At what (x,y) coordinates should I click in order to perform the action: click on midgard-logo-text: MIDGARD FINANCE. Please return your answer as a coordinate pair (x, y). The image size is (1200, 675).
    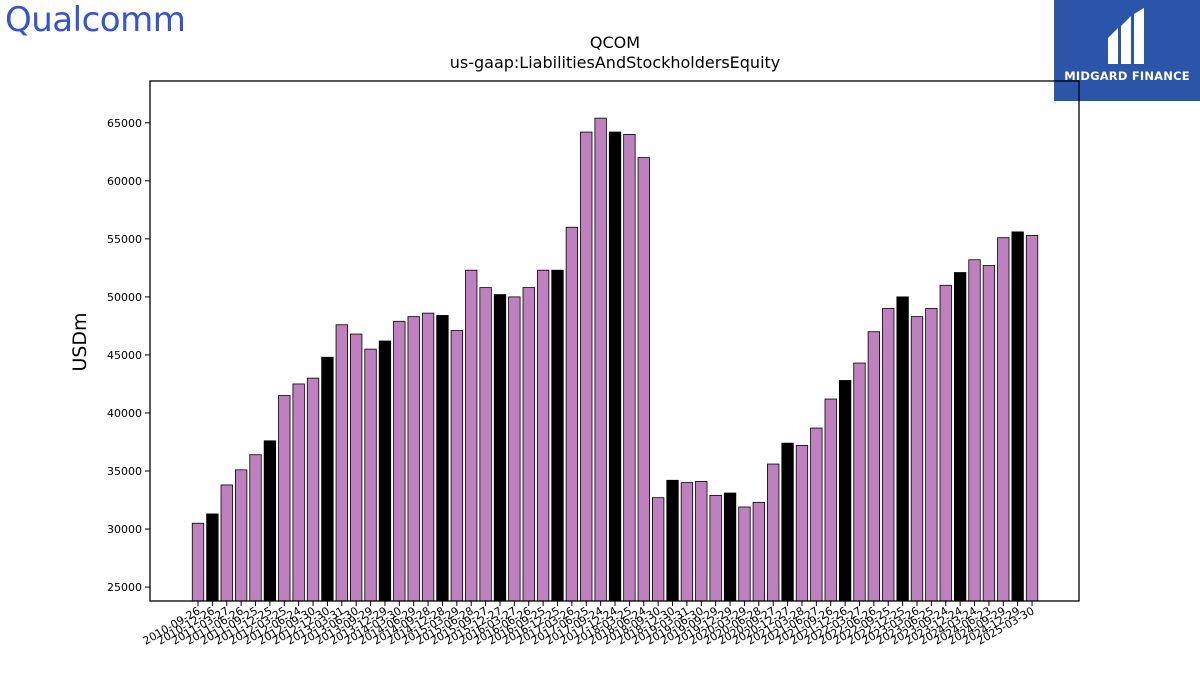
    Looking at the image, I should click on (1127, 76).